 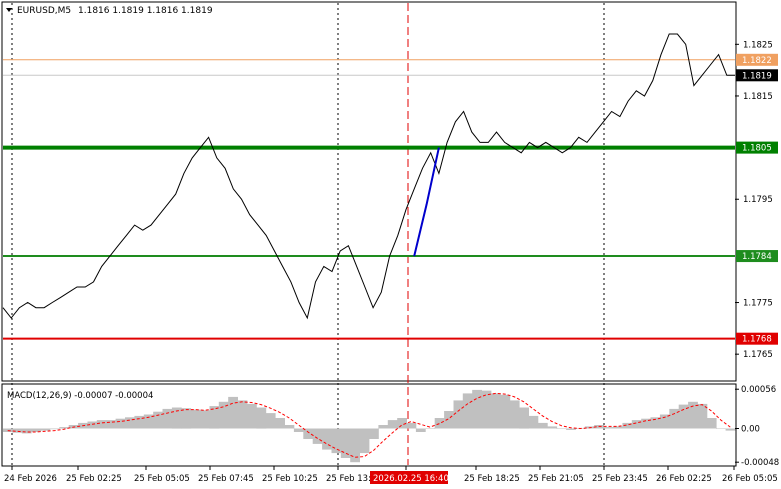 I want to click on time-tick-label: 25 Feb 23:45, so click(x=620, y=479).